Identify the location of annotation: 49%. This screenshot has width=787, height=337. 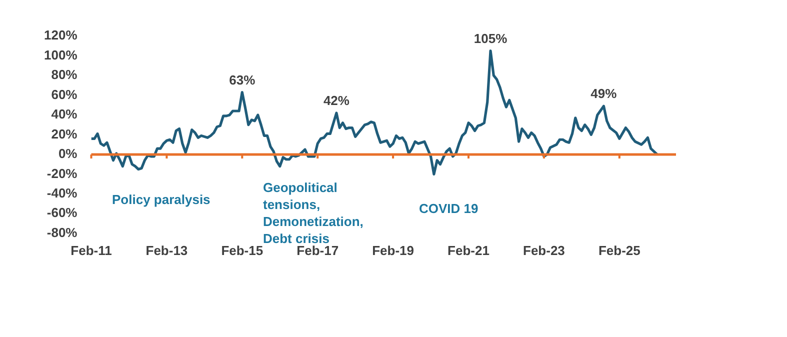
(604, 94).